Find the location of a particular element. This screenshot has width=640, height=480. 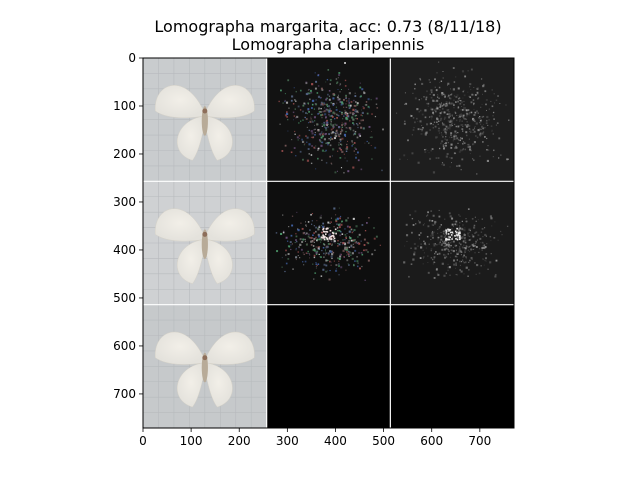

moth-head is located at coordinates (205, 111).